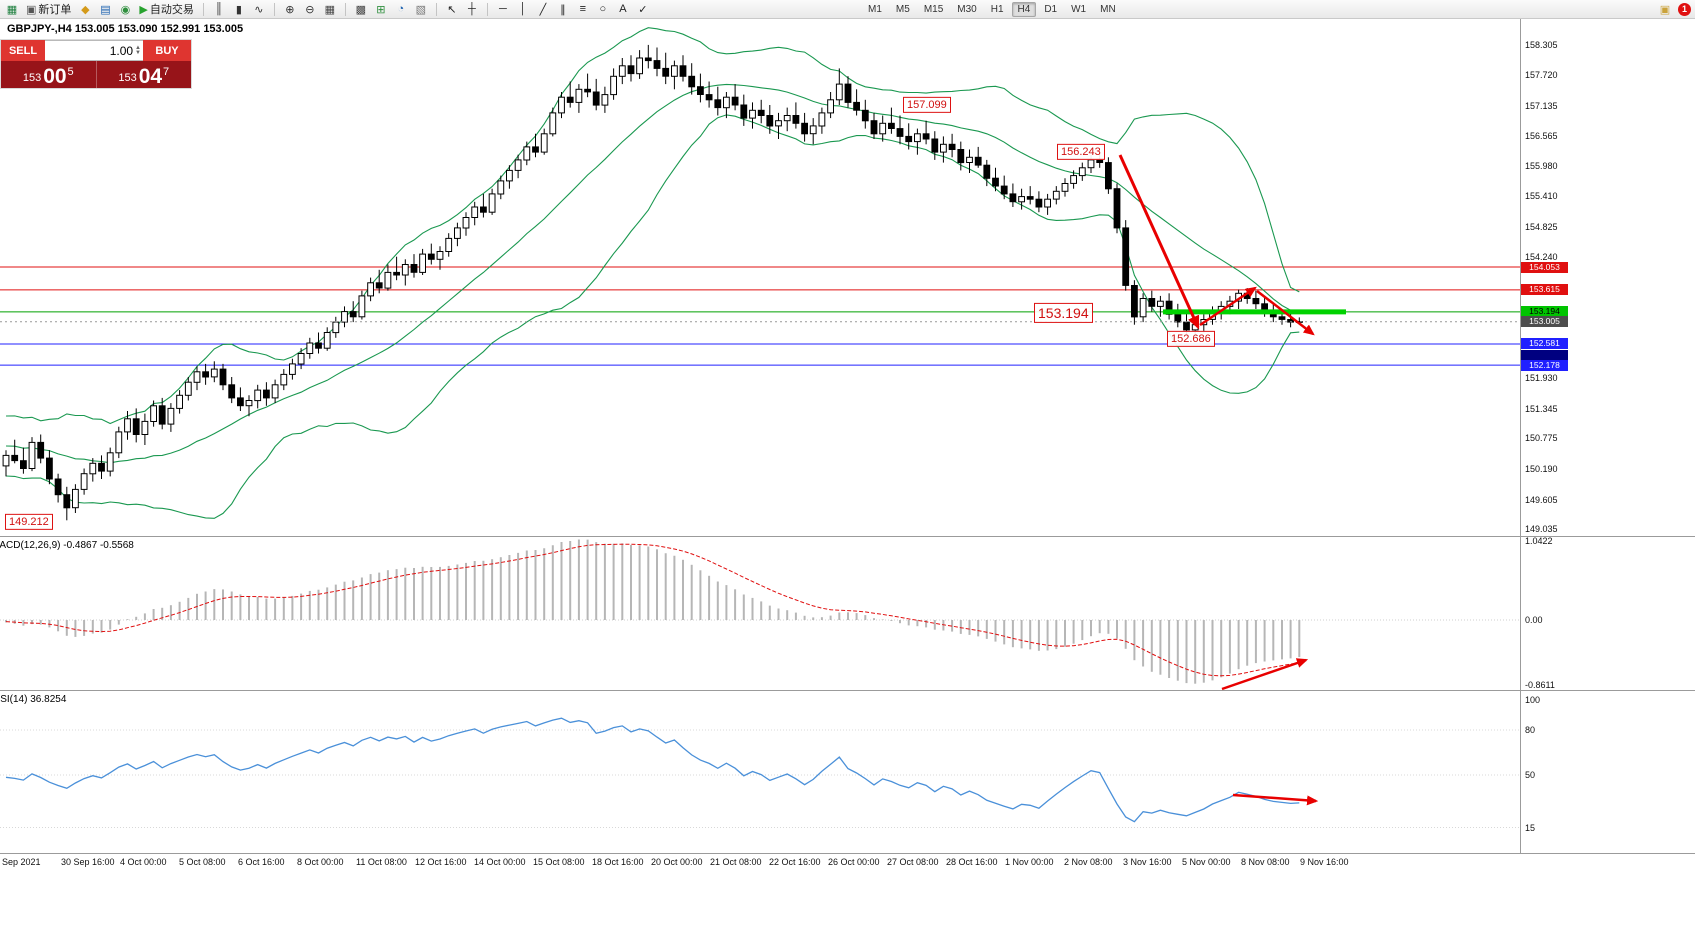  I want to click on time-axis-label: Sep 2021, so click(21, 862).